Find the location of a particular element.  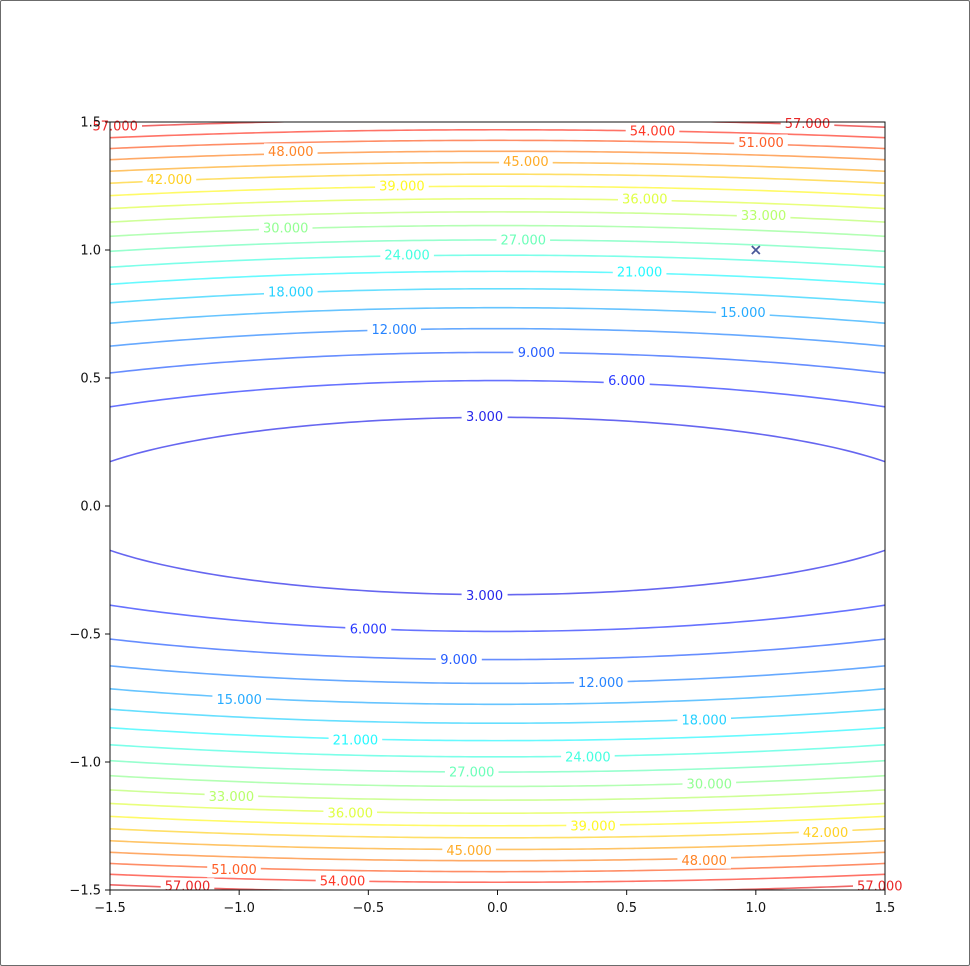

y-tick-label: −1.5 is located at coordinates (85, 891).